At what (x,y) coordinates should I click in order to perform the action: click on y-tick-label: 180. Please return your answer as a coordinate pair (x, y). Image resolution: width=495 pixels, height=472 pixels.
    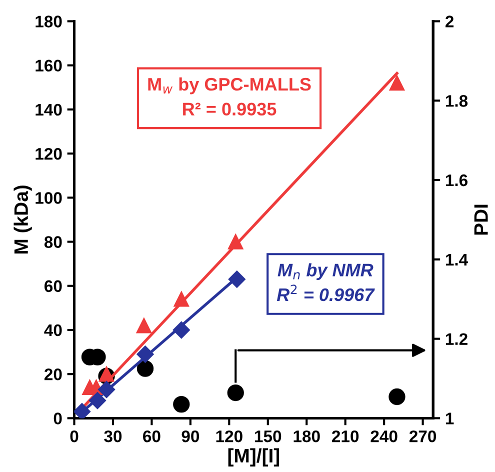
    Looking at the image, I should click on (49, 22).